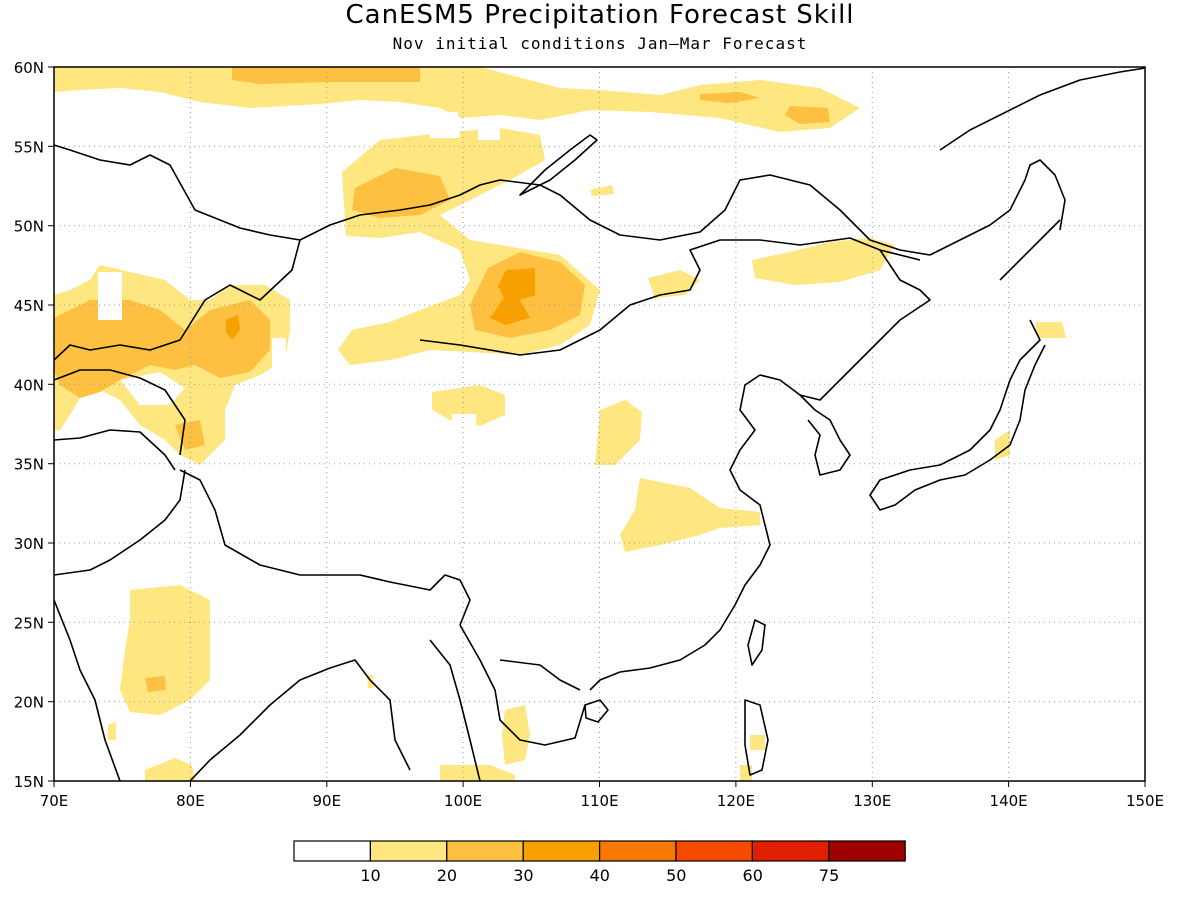 The height and width of the screenshot is (900, 1200). What do you see at coordinates (29, 782) in the screenshot?
I see `lat-tick-label: 15N` at bounding box center [29, 782].